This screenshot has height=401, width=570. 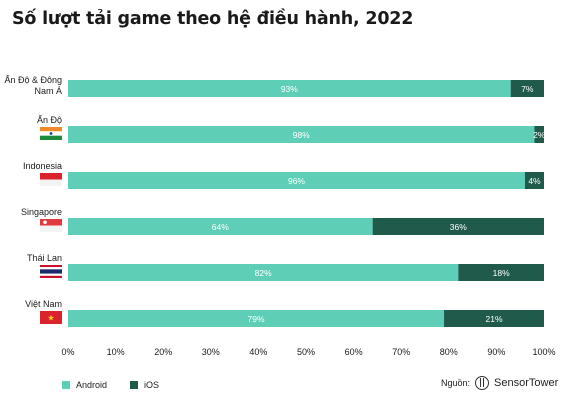 I want to click on data-label-ios-3: 36%, so click(x=458, y=227).